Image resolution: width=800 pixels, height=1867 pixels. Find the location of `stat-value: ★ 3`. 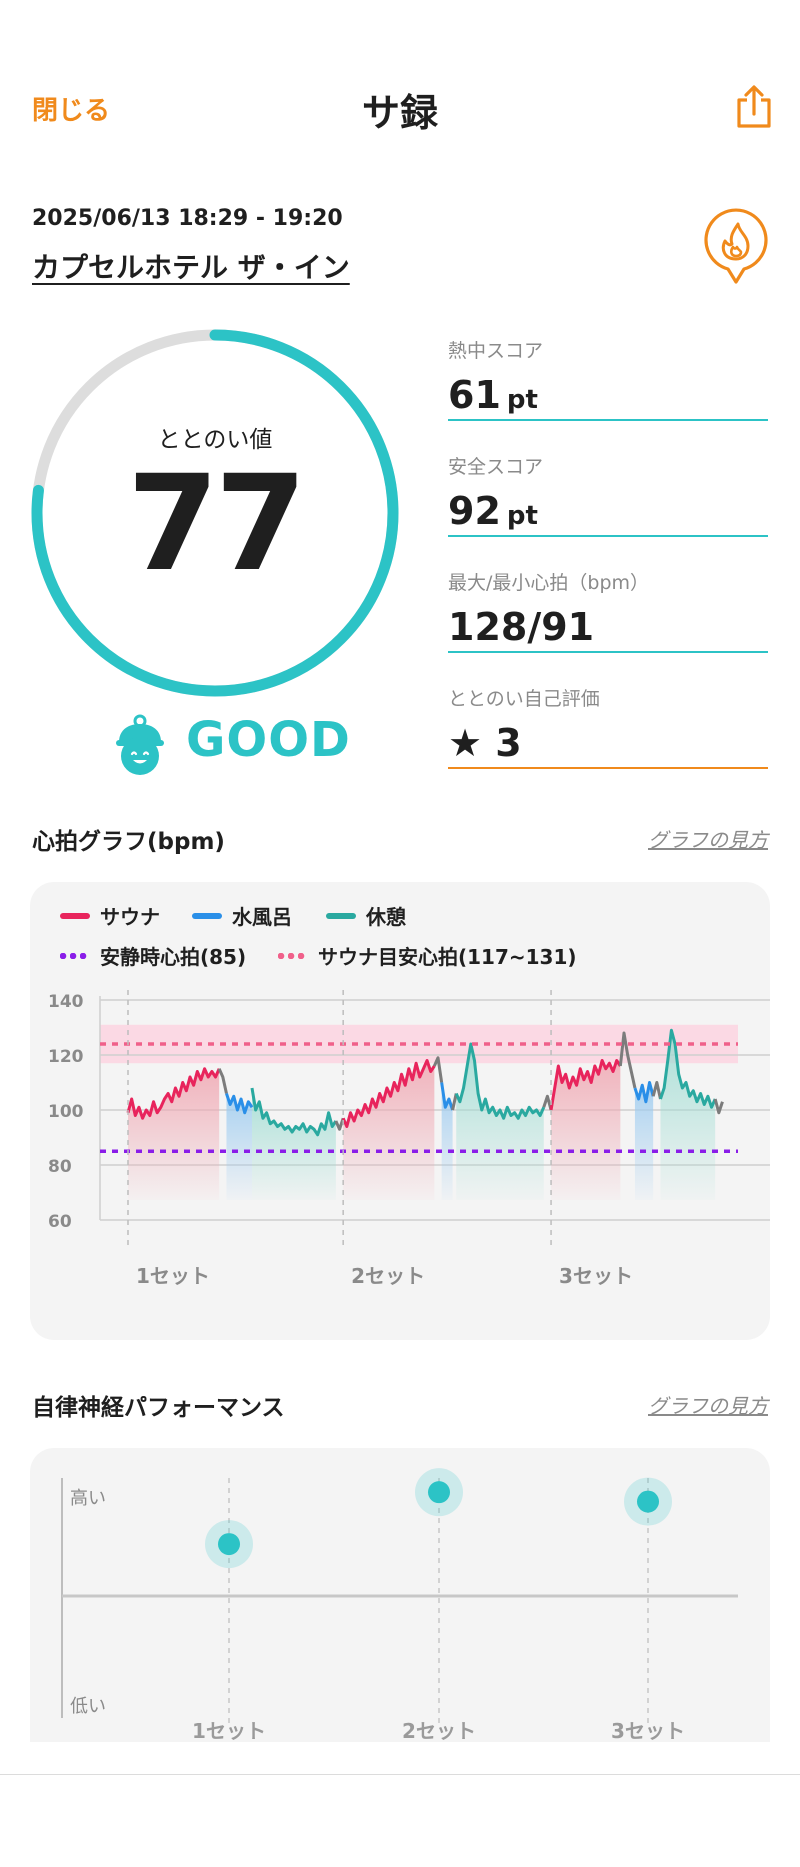

stat-value: ★ 3 is located at coordinates (485, 743).